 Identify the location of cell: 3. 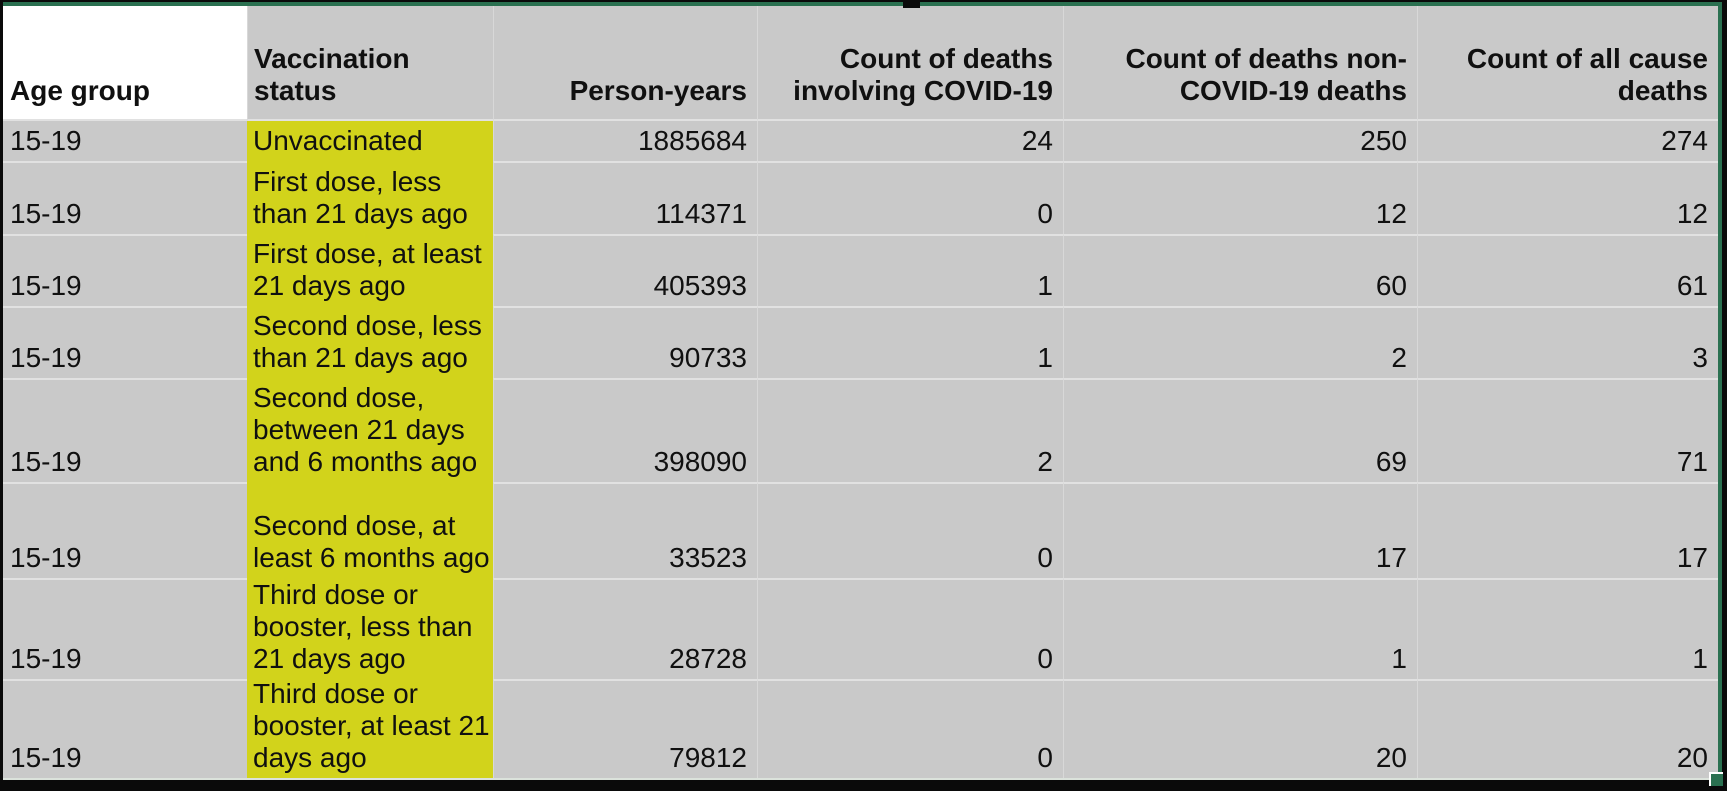
(1567, 342).